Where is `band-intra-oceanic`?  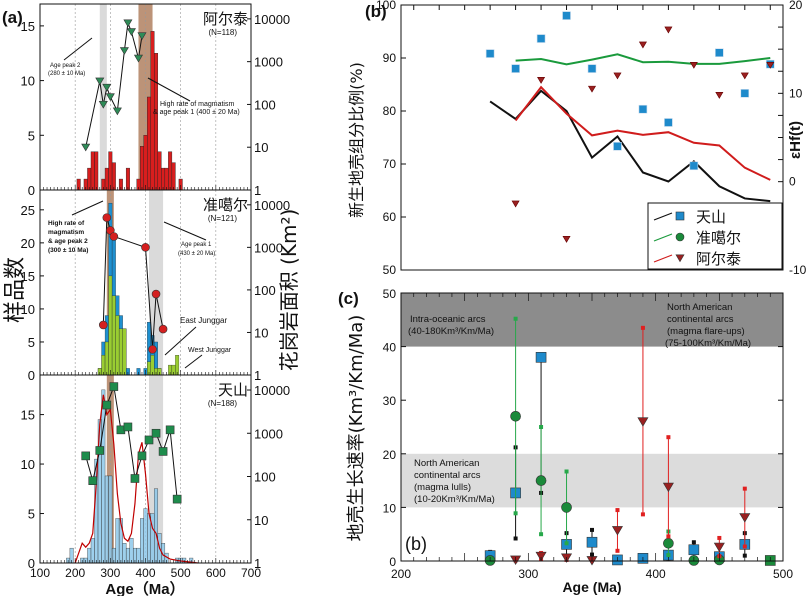 band-intra-oceanic is located at coordinates (592, 320).